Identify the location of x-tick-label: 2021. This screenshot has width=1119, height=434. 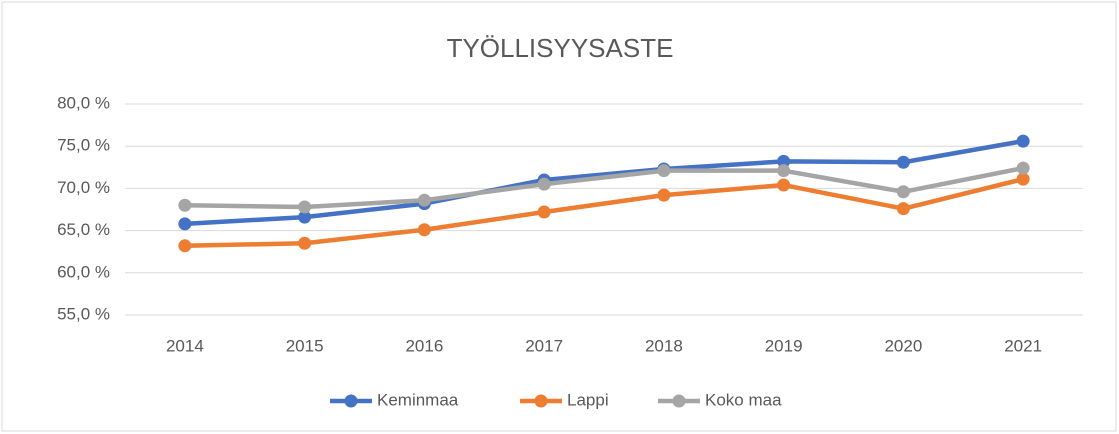
(1023, 345).